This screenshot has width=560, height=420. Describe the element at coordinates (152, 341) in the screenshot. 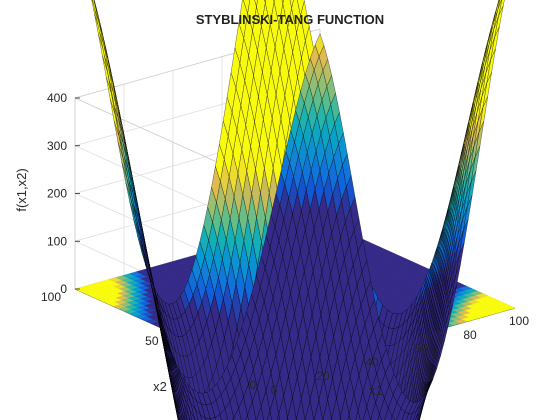

I see `y-tick-label: 50` at that location.